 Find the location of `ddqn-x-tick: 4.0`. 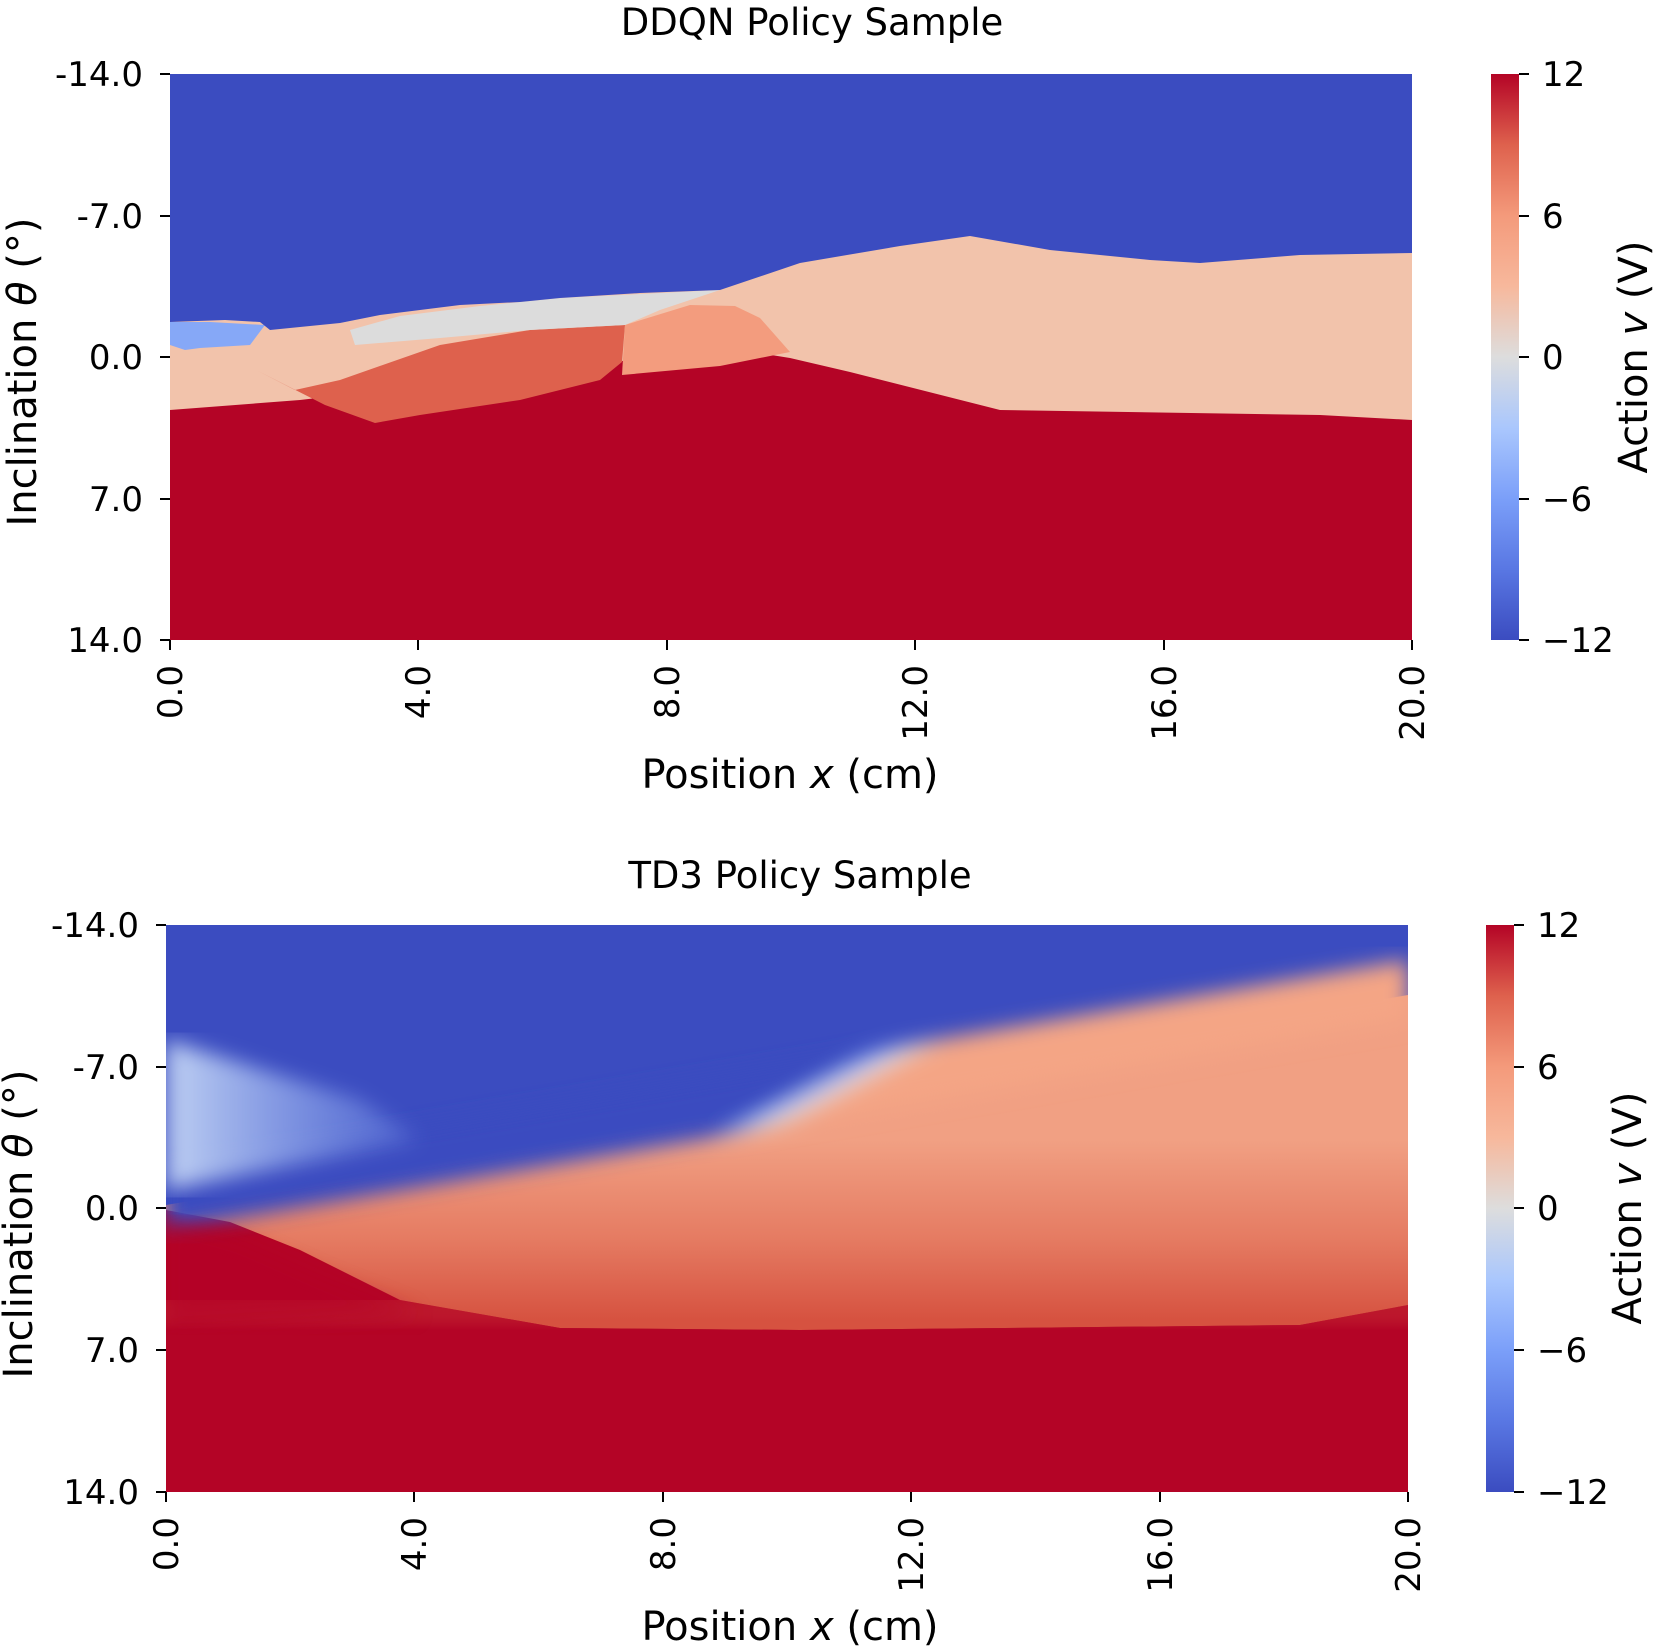

ddqn-x-tick: 4.0 is located at coordinates (419, 692).